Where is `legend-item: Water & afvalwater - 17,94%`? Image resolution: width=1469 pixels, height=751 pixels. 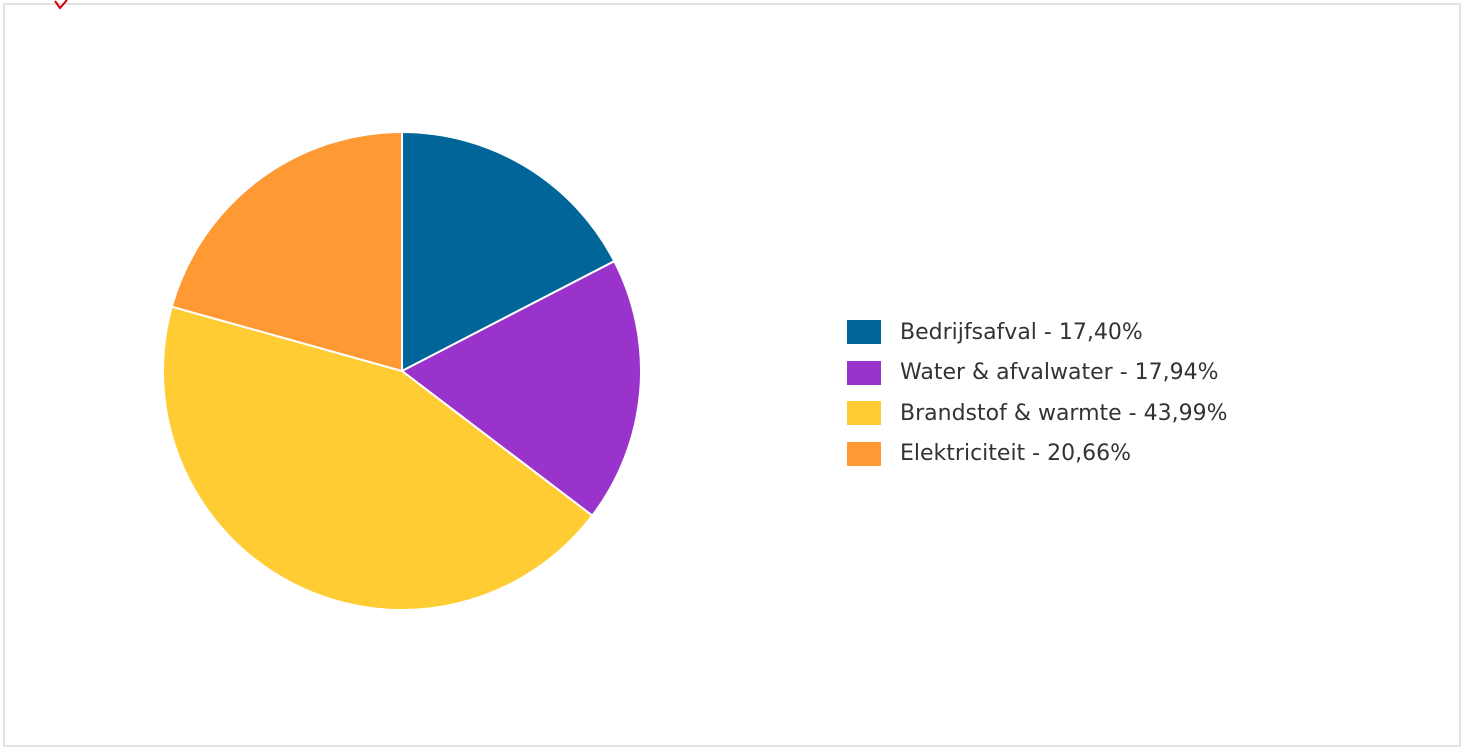
legend-item: Water & afvalwater - 17,94% is located at coordinates (1037, 373).